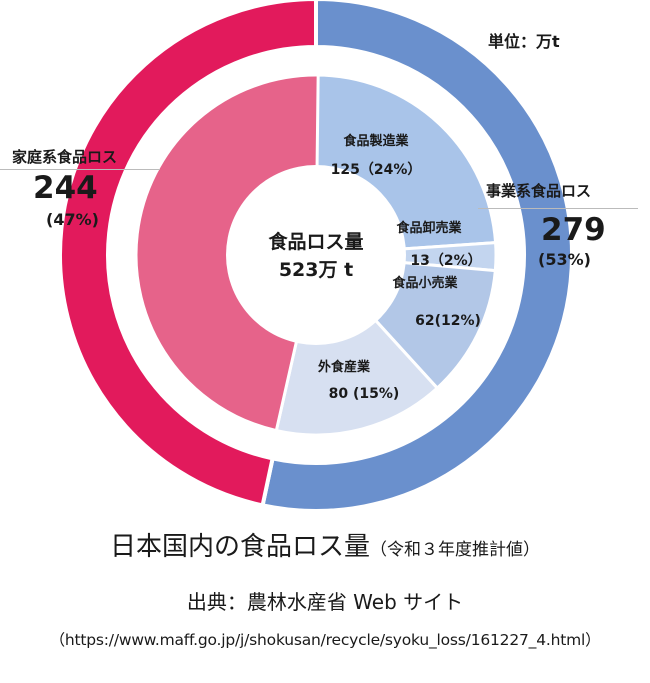  I want to click on business-loss-value: 279, so click(573, 230).